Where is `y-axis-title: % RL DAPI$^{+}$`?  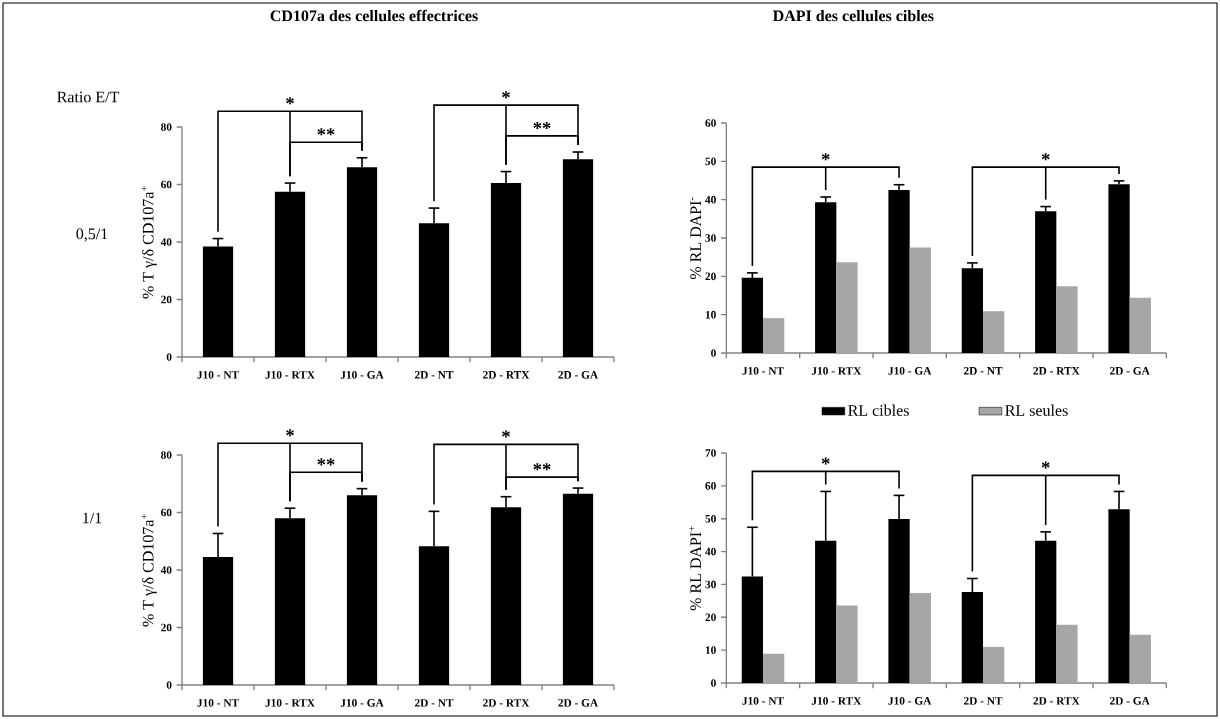
y-axis-title: % RL DAPI$^{+}$ is located at coordinates (695, 568).